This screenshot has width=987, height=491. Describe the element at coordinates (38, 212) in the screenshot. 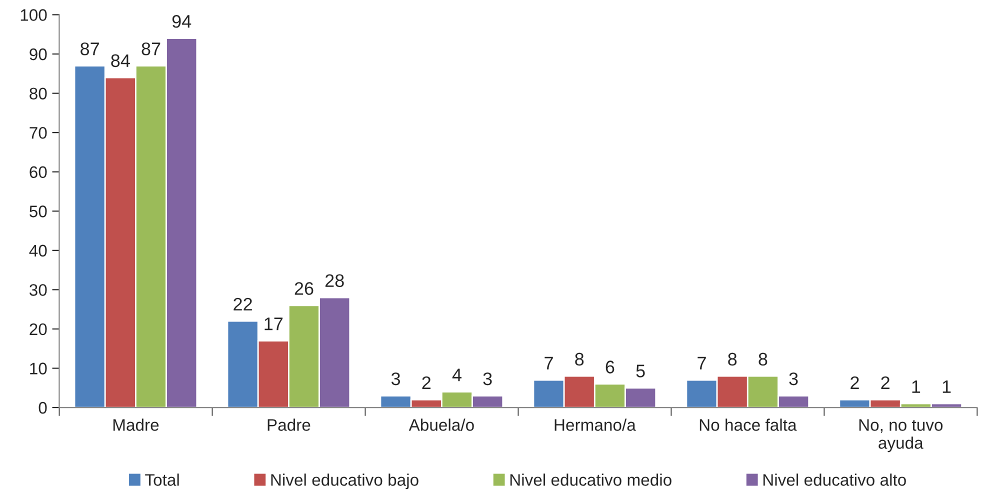

I see `y-tick-label: 50` at that location.